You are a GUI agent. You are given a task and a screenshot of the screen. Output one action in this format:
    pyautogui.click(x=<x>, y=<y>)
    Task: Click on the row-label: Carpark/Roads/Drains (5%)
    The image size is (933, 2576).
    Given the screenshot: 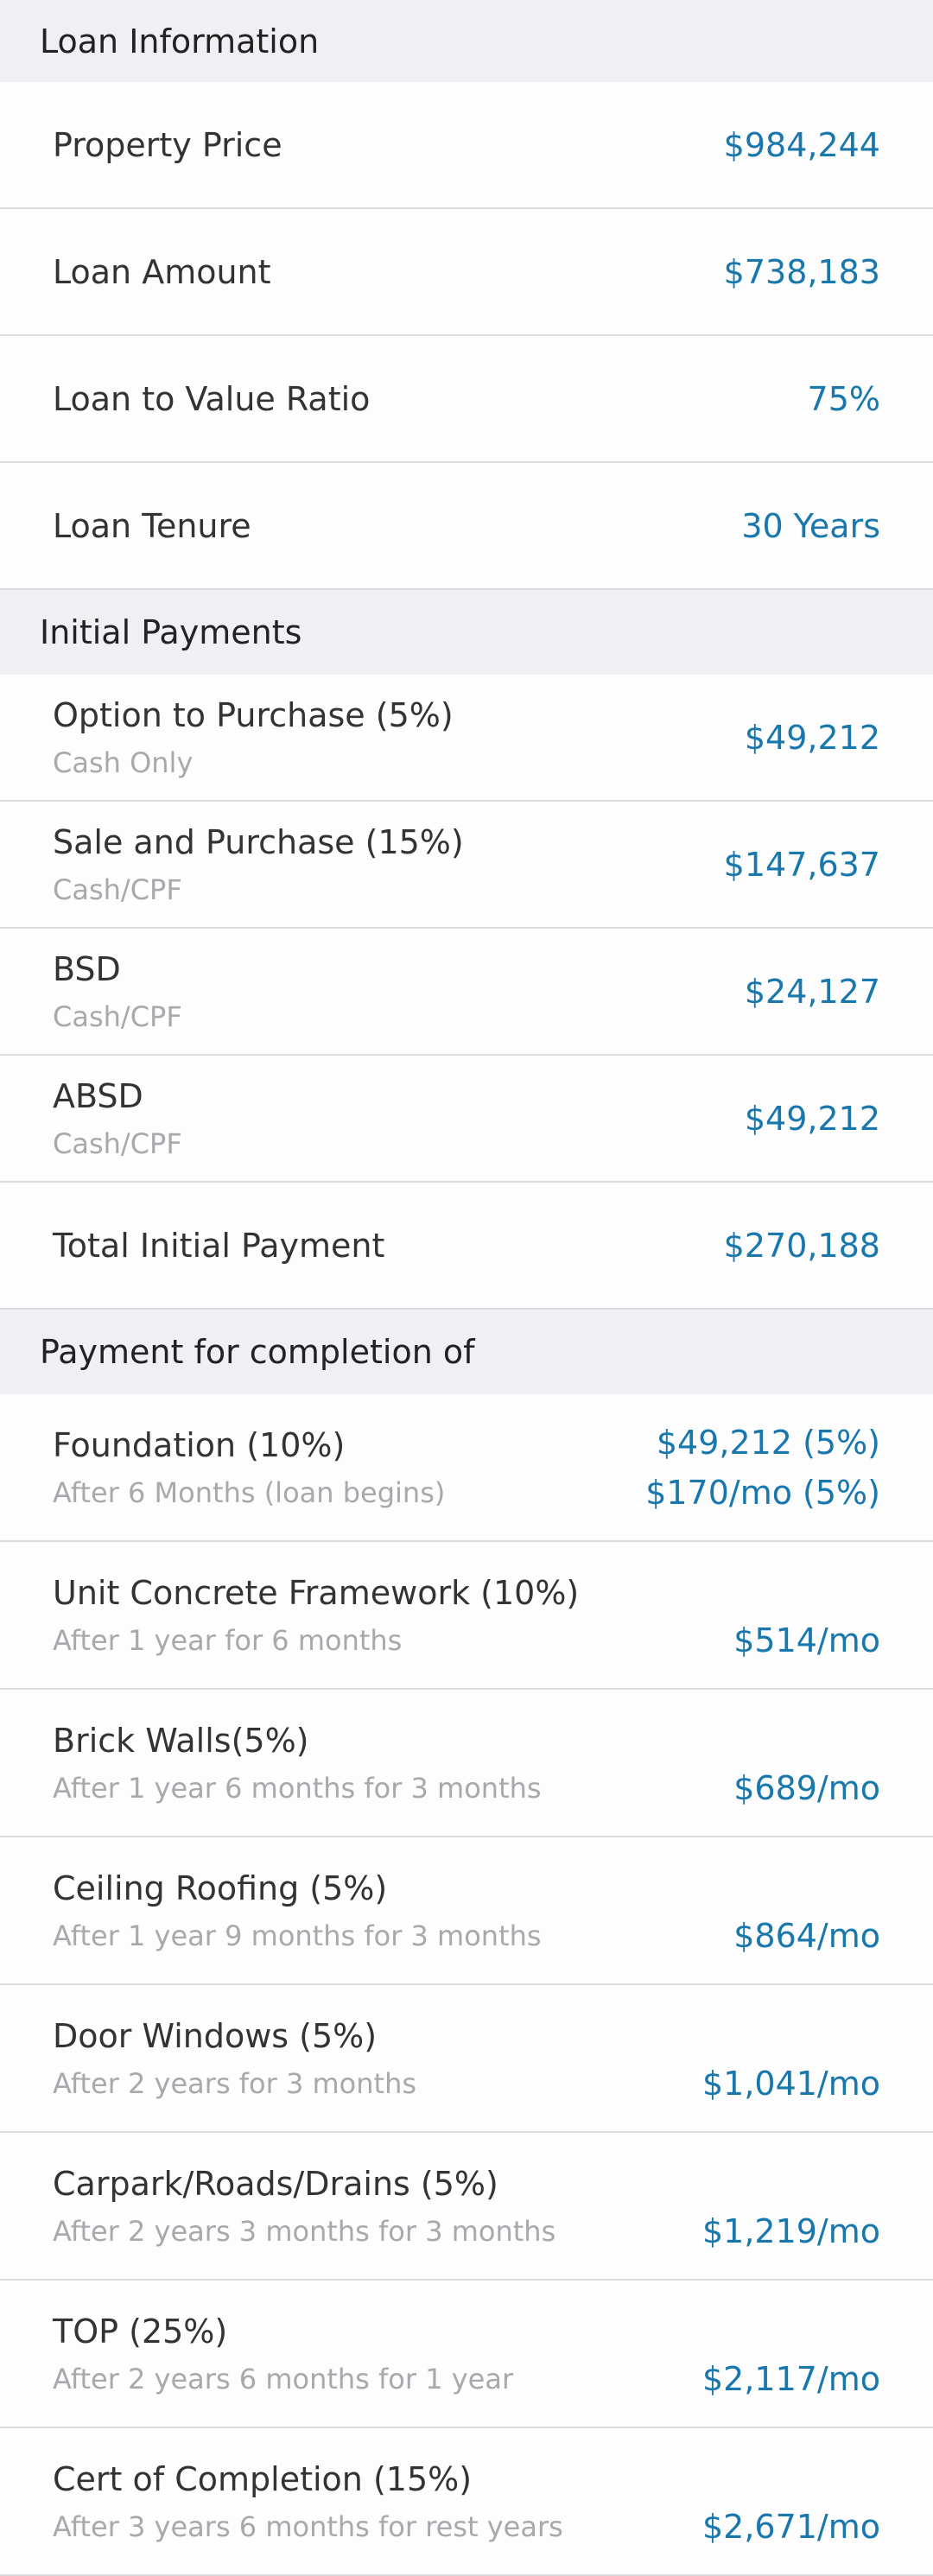 What is the action you would take?
    pyautogui.click(x=275, y=2183)
    